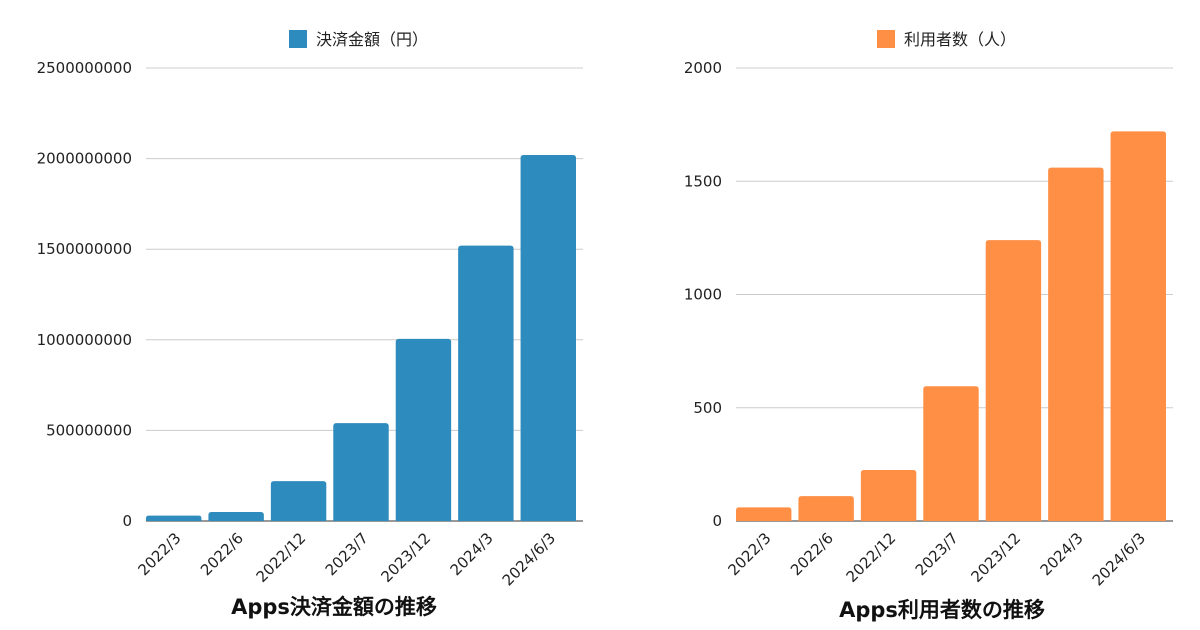 Image resolution: width=1200 pixels, height=630 pixels. What do you see at coordinates (960, 39) in the screenshot?
I see `users-legend-label: 利用者数（人）` at bounding box center [960, 39].